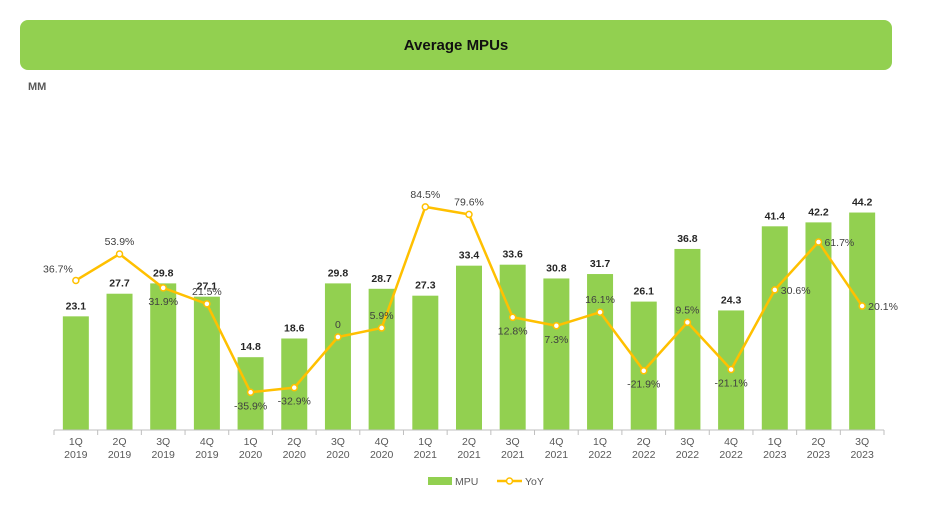  What do you see at coordinates (466, 482) in the screenshot?
I see `legend-label-mpu: MPU` at bounding box center [466, 482].